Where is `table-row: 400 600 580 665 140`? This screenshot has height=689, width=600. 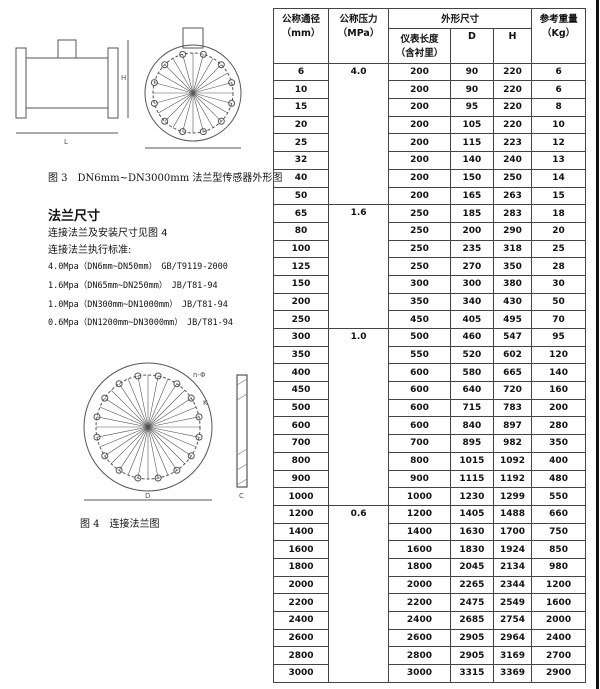 table-row: 400 600 580 665 140 is located at coordinates (429, 373).